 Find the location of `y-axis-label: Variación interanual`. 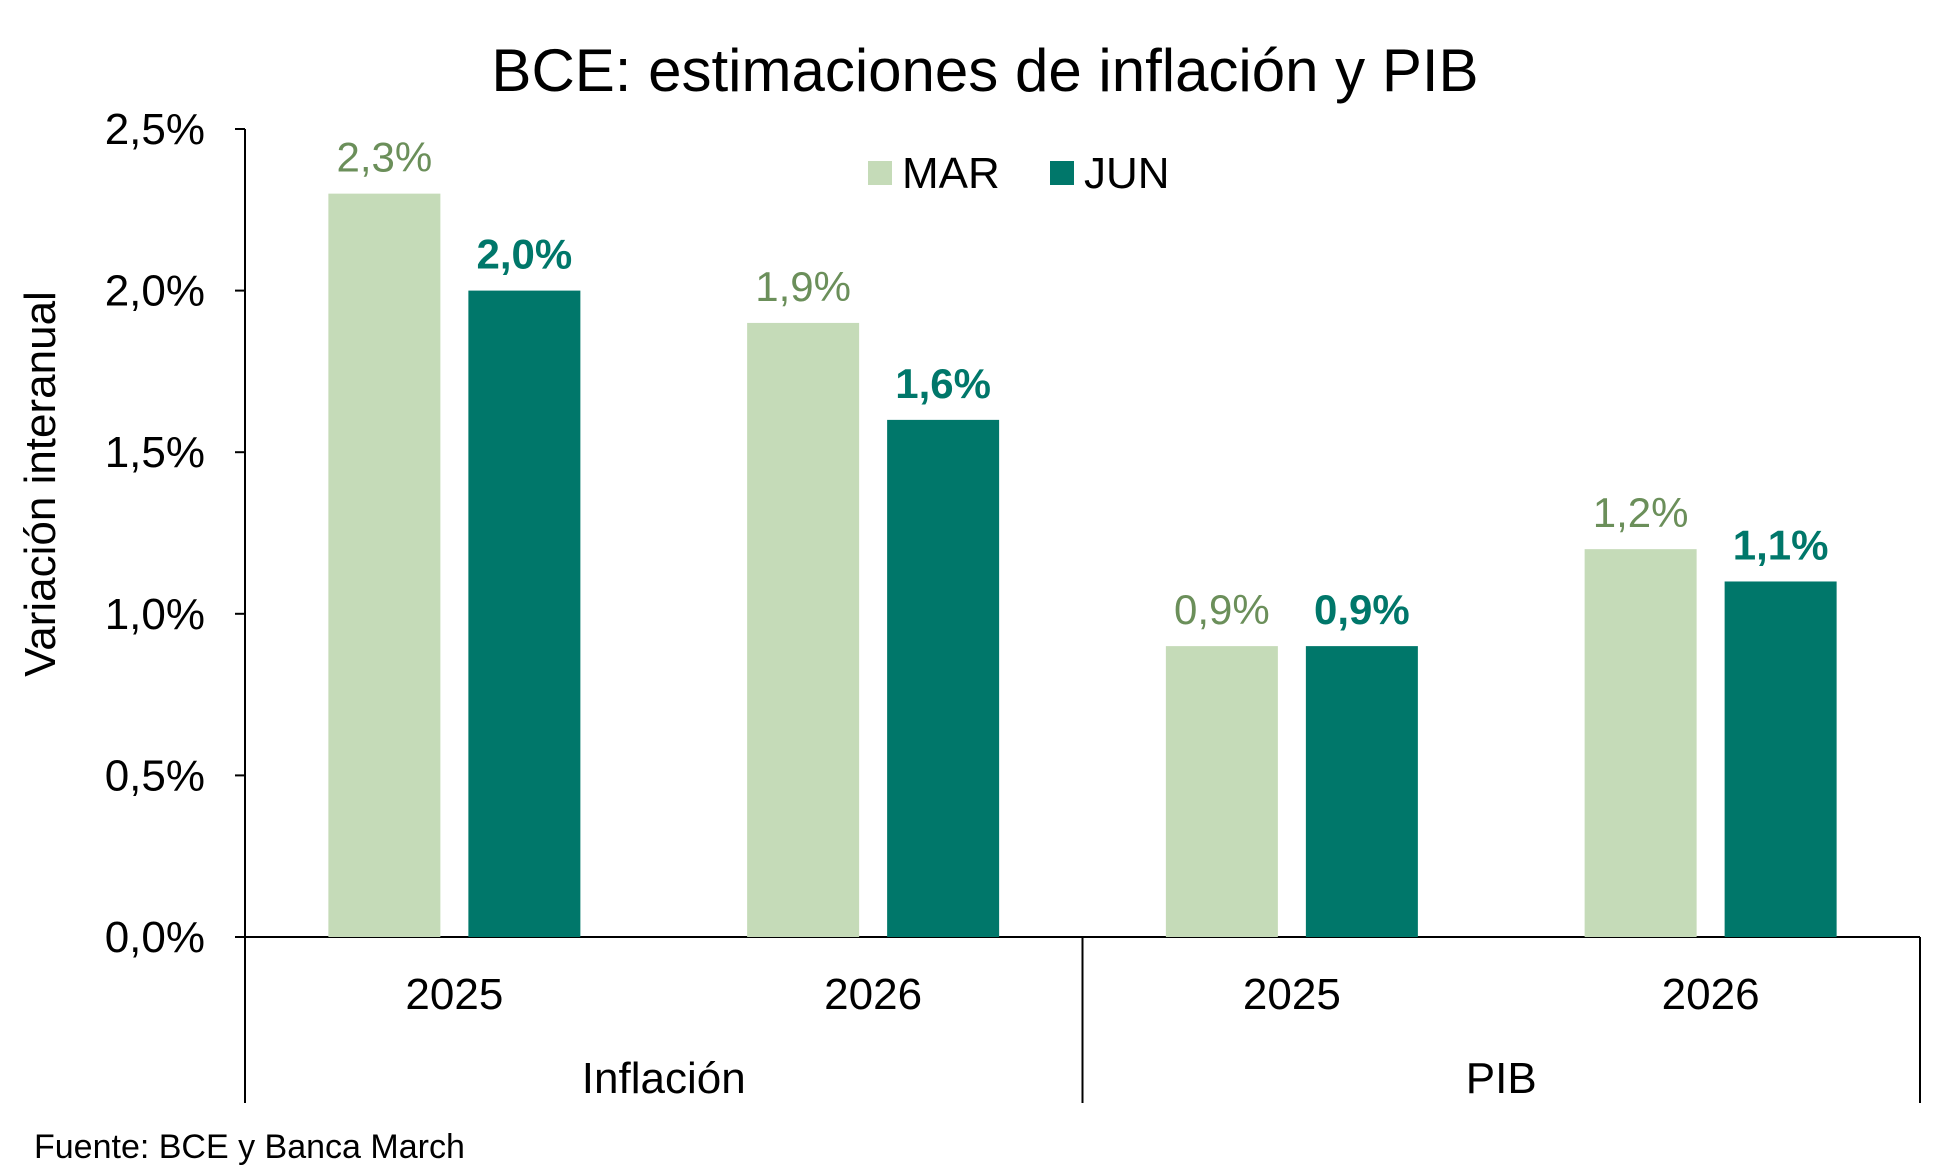

y-axis-label: Variación interanual is located at coordinates (40, 484).